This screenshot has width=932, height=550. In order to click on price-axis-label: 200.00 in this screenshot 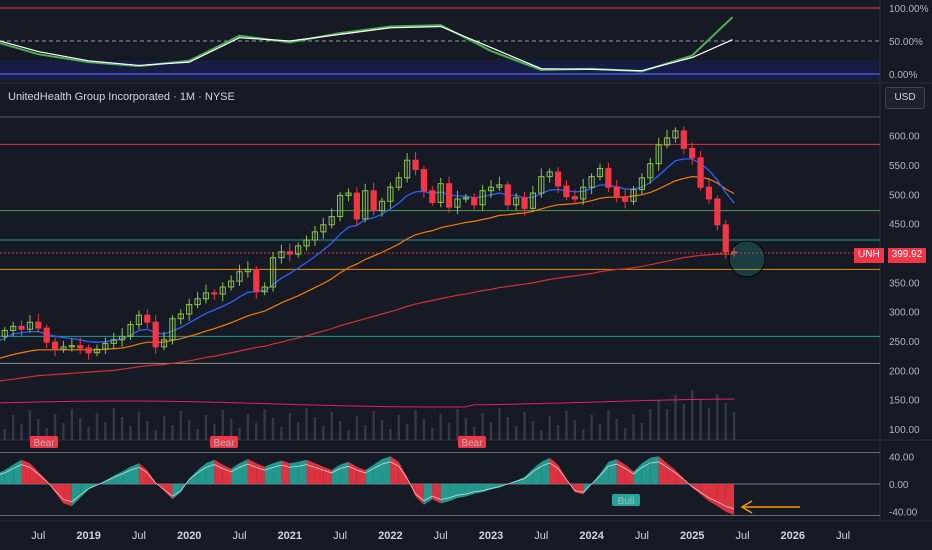, I will do `click(904, 371)`.